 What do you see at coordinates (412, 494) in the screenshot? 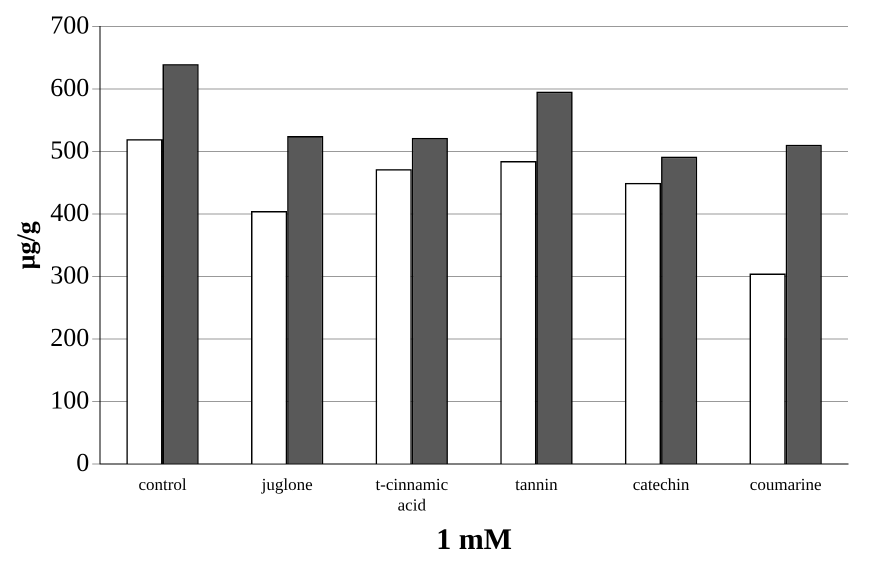
I see `x-tick-label: t-cinnamic acid` at bounding box center [412, 494].